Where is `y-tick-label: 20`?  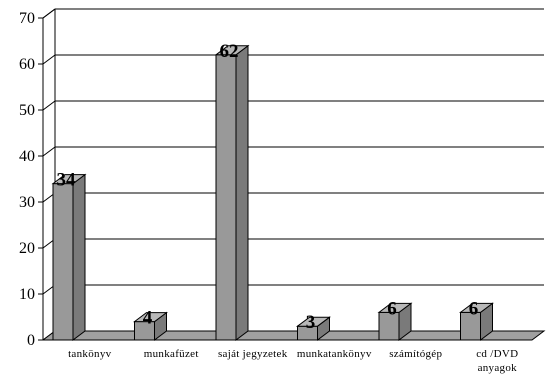
y-tick-label: 20 is located at coordinates (27, 248).